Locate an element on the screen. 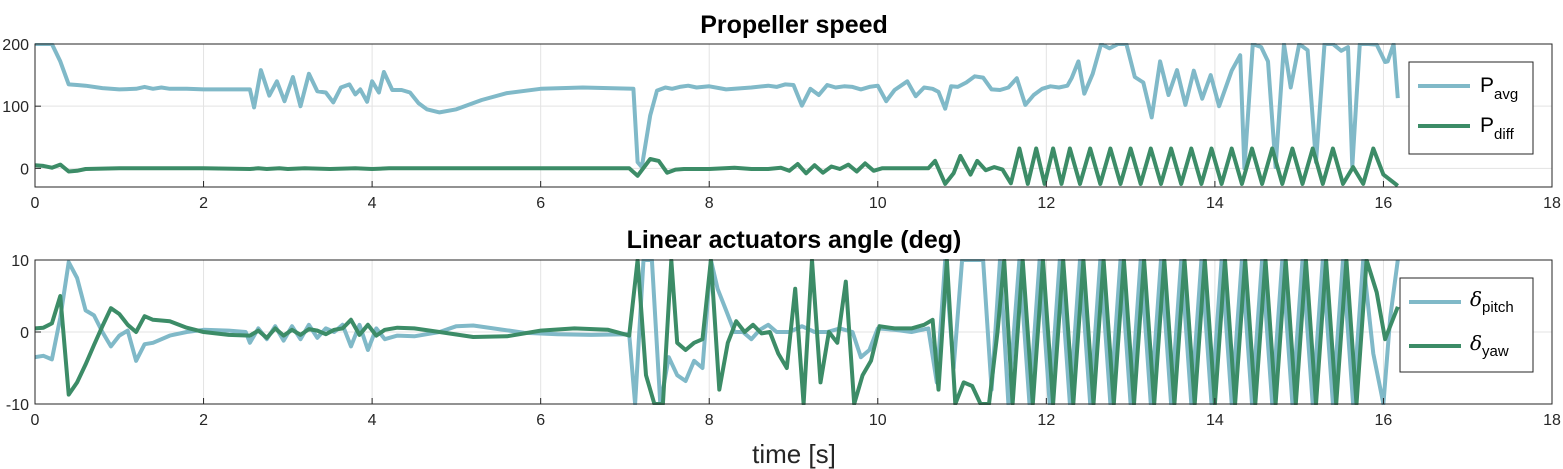 The image size is (1563, 469). series-line-p-diff is located at coordinates (717, 167).